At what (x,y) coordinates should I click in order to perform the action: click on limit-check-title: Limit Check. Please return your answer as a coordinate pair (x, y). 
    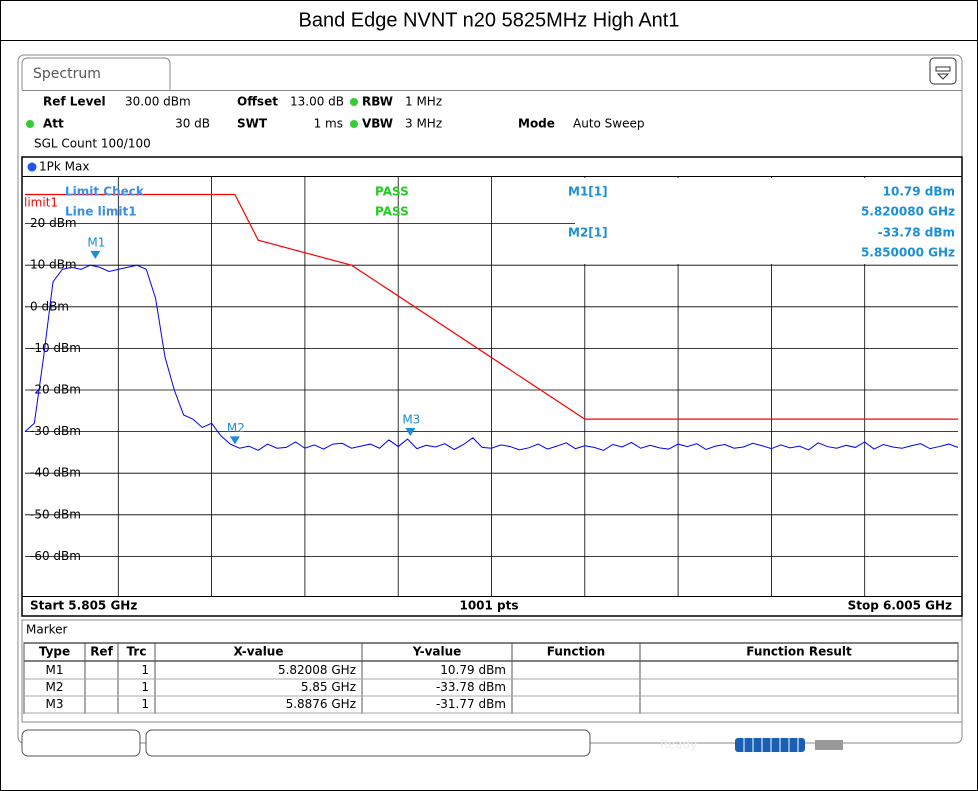
    Looking at the image, I should click on (105, 192).